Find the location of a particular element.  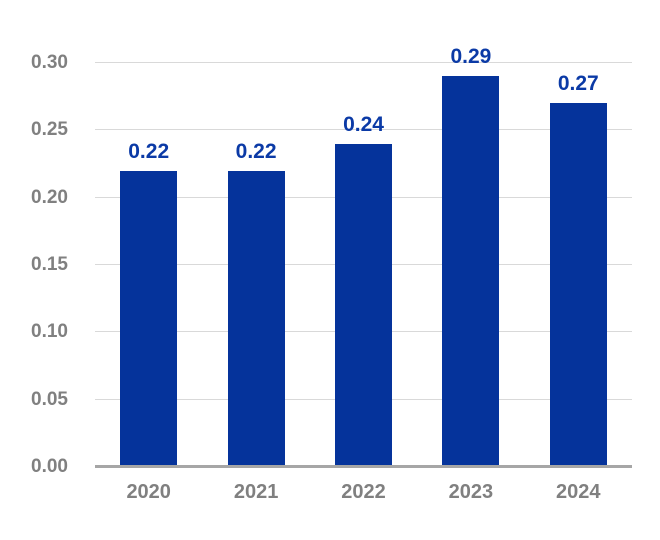

x-axis-category-label: 2024 is located at coordinates (578, 492).